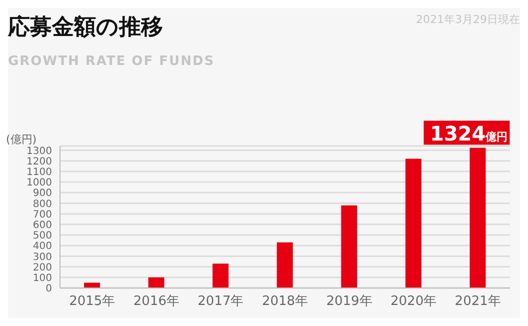  Describe the element at coordinates (39, 172) in the screenshot. I see `y-tick-label: 1100` at that location.